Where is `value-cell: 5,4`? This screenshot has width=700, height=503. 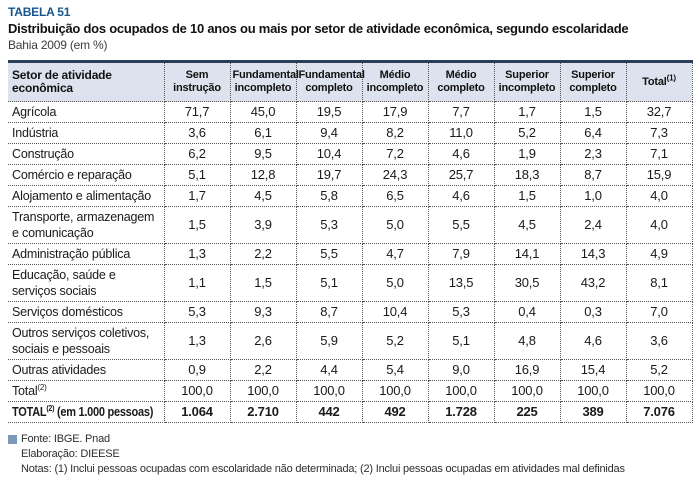 value-cell: 5,4 is located at coordinates (395, 370).